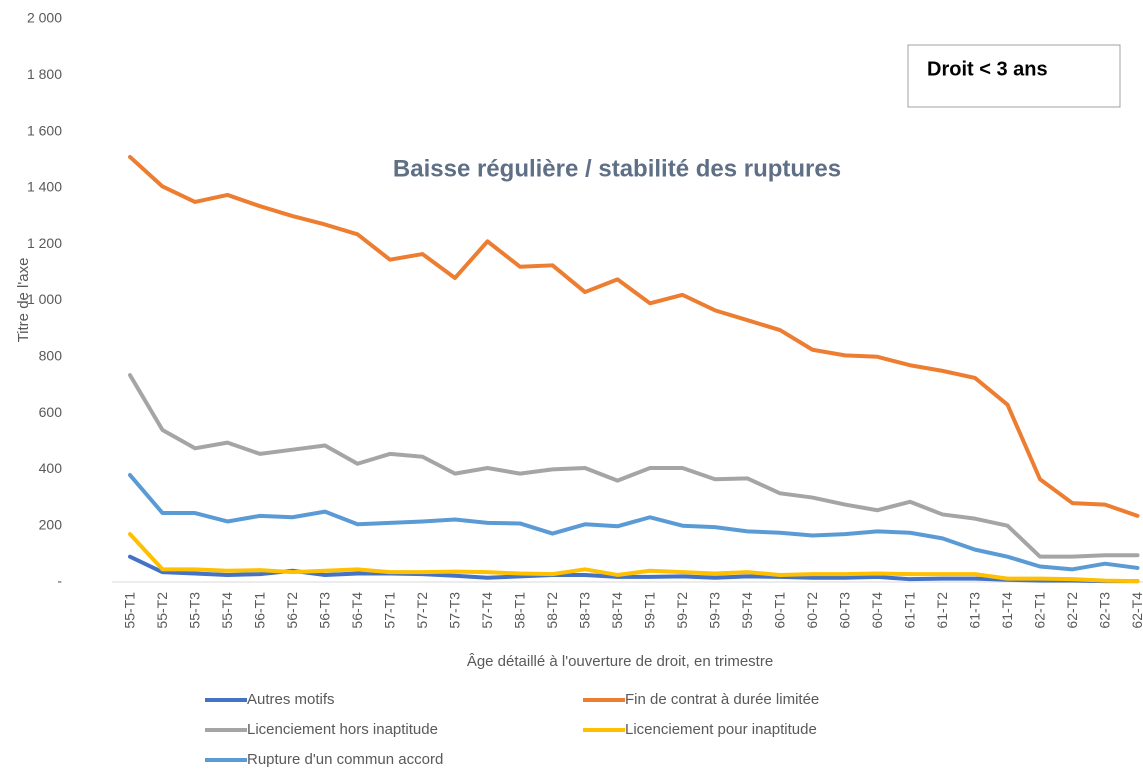 This screenshot has width=1143, height=772. Describe the element at coordinates (59, 581) in the screenshot. I see `y-tick-label: -` at that location.